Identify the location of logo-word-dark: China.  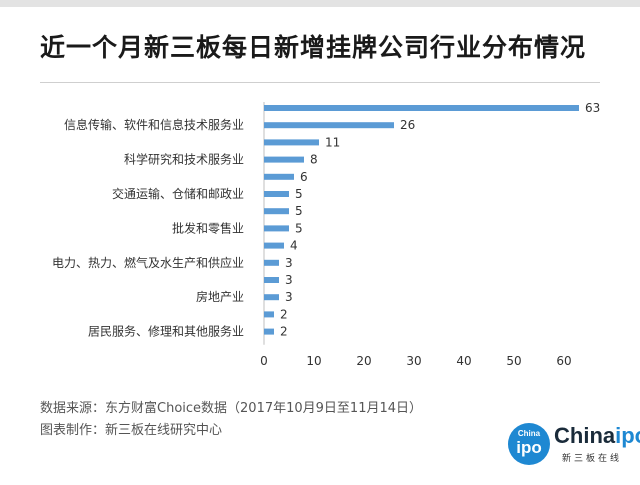
(585, 435).